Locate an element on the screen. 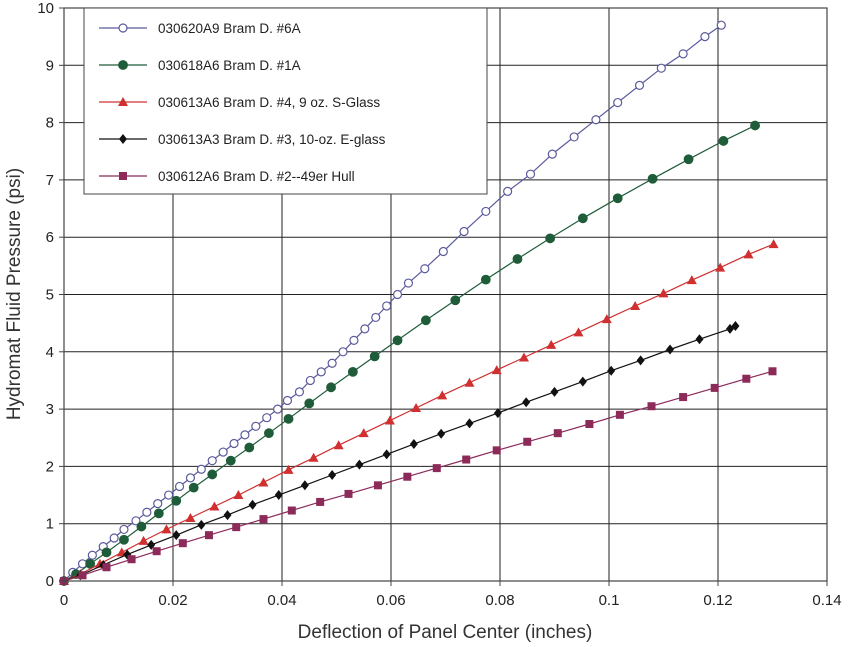 The width and height of the screenshot is (851, 647). x-tick-label: 0.14 is located at coordinates (826, 600).